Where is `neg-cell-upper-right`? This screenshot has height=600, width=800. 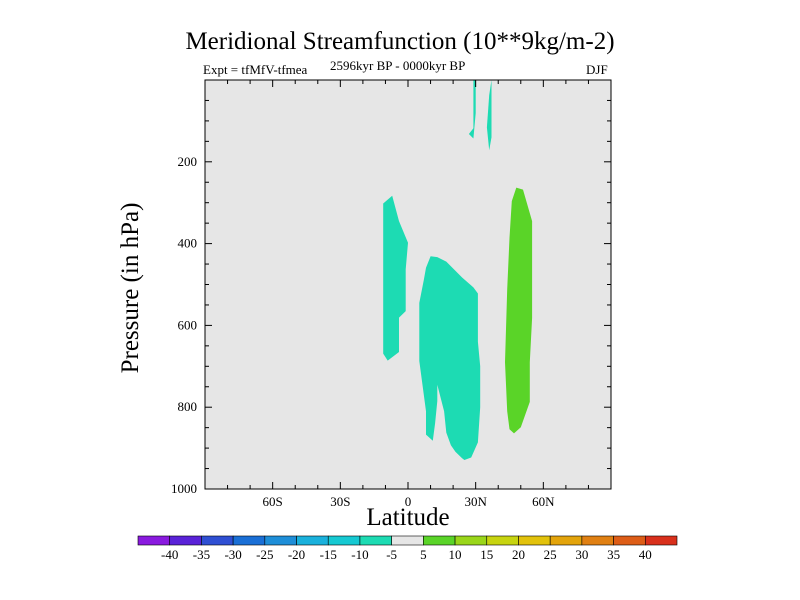
neg-cell-upper-right is located at coordinates (489, 115).